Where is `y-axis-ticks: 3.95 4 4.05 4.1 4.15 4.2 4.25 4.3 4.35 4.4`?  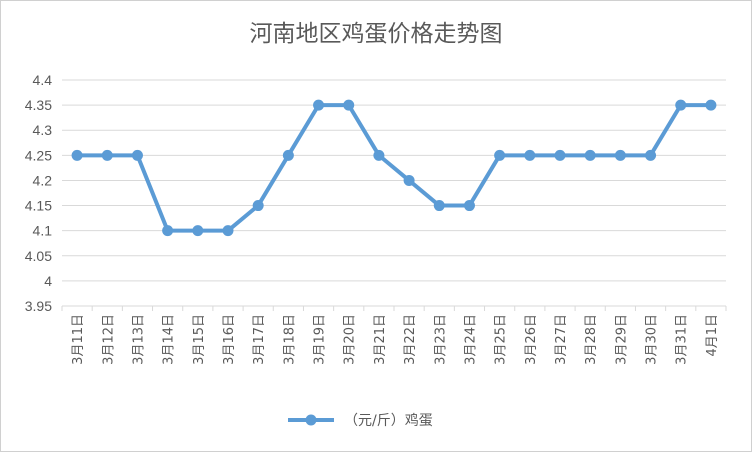 y-axis-ticks: 3.95 4 4.05 4.1 4.15 4.2 4.25 4.3 4.35 4.4 is located at coordinates (38, 193).